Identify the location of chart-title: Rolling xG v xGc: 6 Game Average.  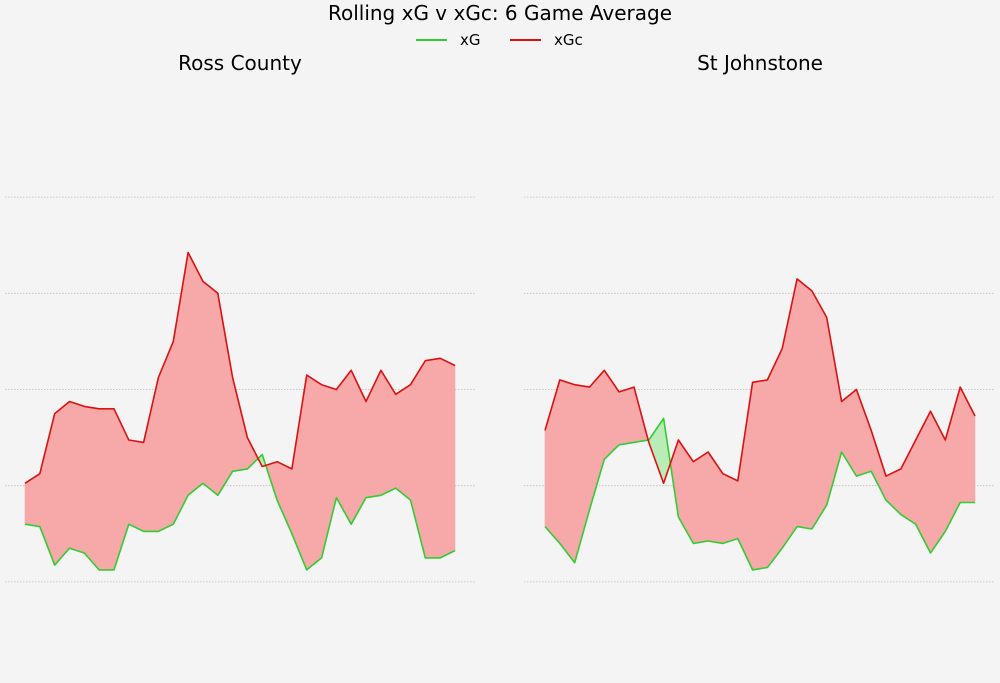
(500, 13).